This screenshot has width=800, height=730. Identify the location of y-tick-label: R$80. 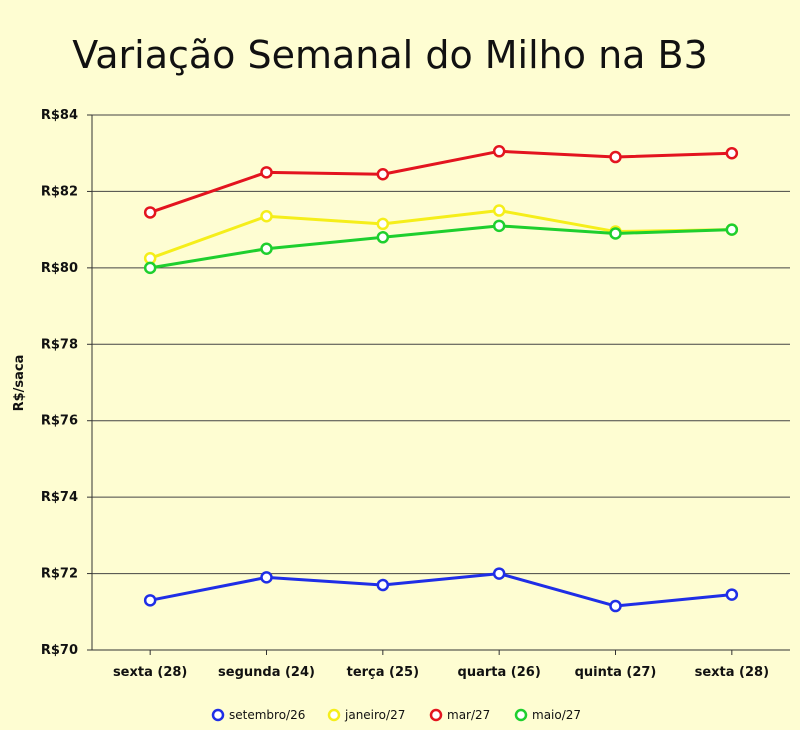
(59, 268).